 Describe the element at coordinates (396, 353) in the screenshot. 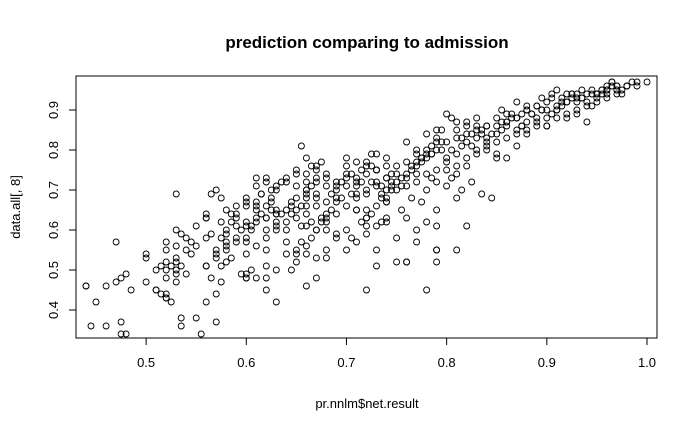

I see `x-axis: 0.5 0.6 0.7 0.8 0.9 1.0` at that location.